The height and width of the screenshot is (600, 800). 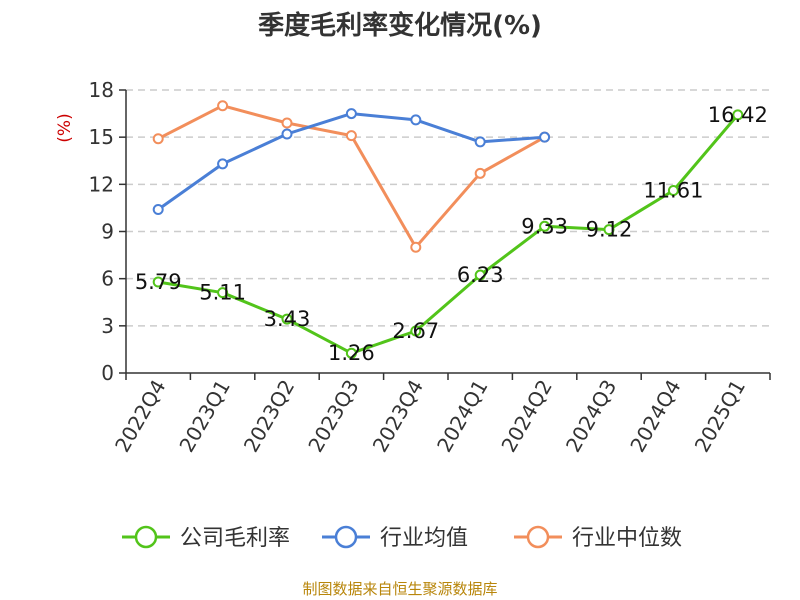 I want to click on data-label: 3.43, so click(x=287, y=319).